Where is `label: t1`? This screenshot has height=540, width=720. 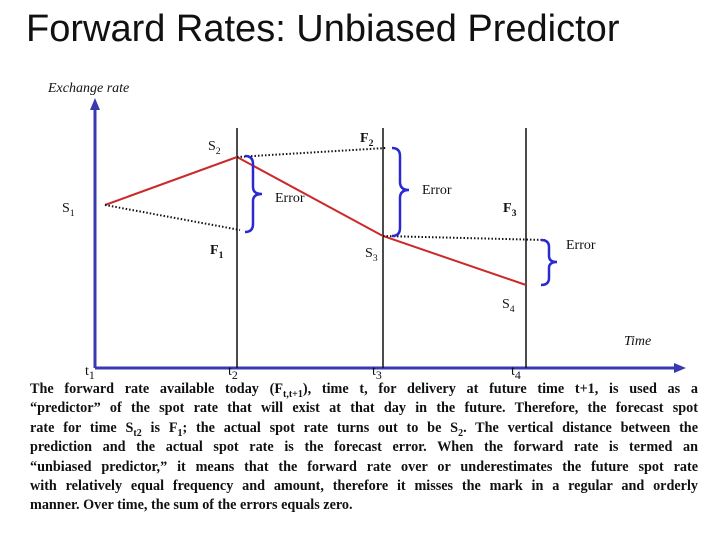 label: t1 is located at coordinates (90, 373).